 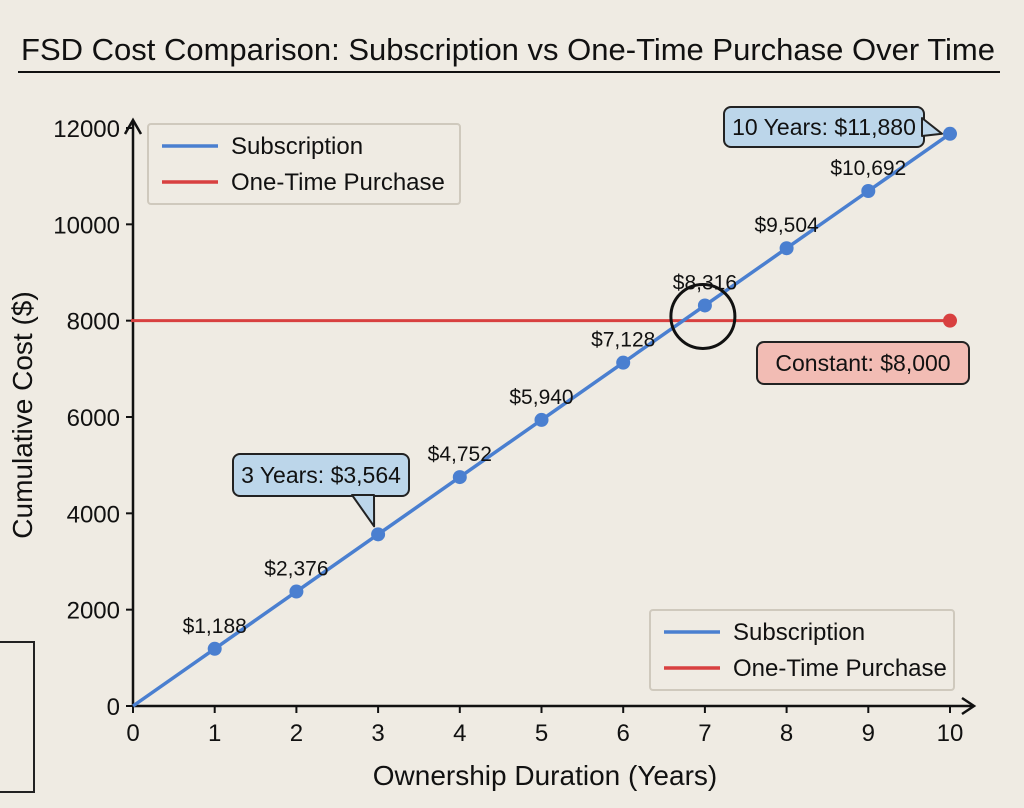 I want to click on data-label: $2,376, so click(x=296, y=569).